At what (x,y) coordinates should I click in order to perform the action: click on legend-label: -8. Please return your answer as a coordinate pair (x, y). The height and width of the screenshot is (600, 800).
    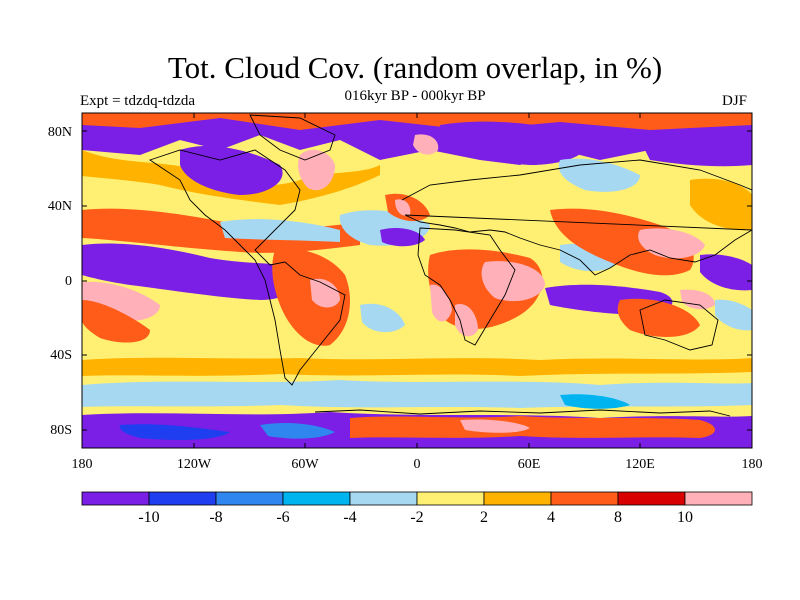
    Looking at the image, I should click on (215, 517).